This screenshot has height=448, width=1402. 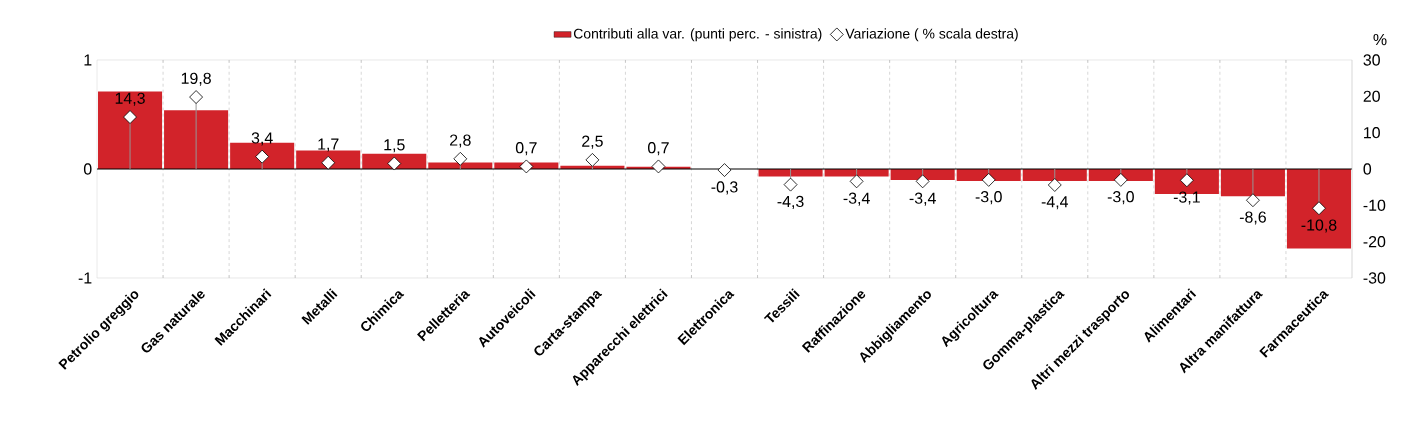 I want to click on legend-label: Contributi alla var. (punti perc. - sinistra), so click(x=697, y=35).